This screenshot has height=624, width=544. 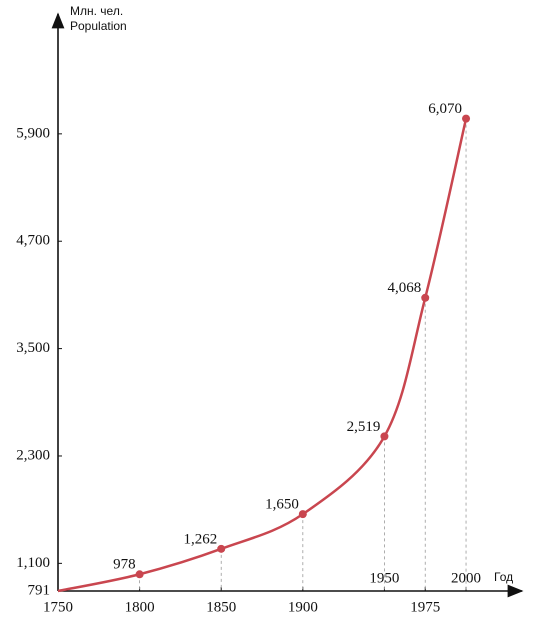 What do you see at coordinates (466, 578) in the screenshot?
I see `x-tick-label: 2000` at bounding box center [466, 578].